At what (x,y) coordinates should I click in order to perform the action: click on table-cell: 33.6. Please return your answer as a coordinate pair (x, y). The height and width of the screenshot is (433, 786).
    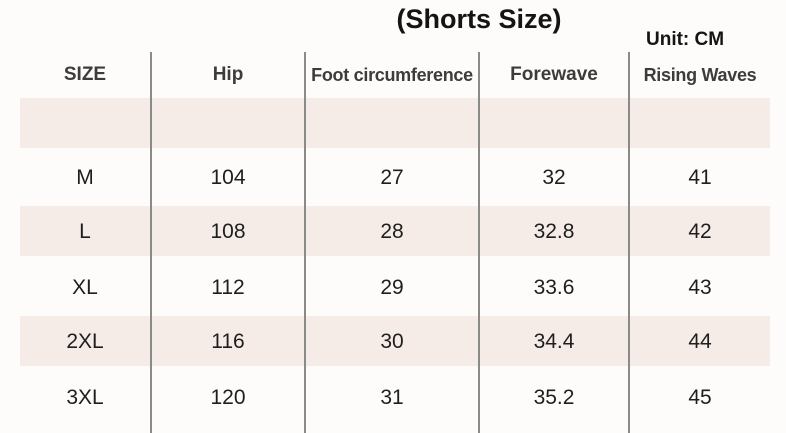
    Looking at the image, I should click on (554, 287).